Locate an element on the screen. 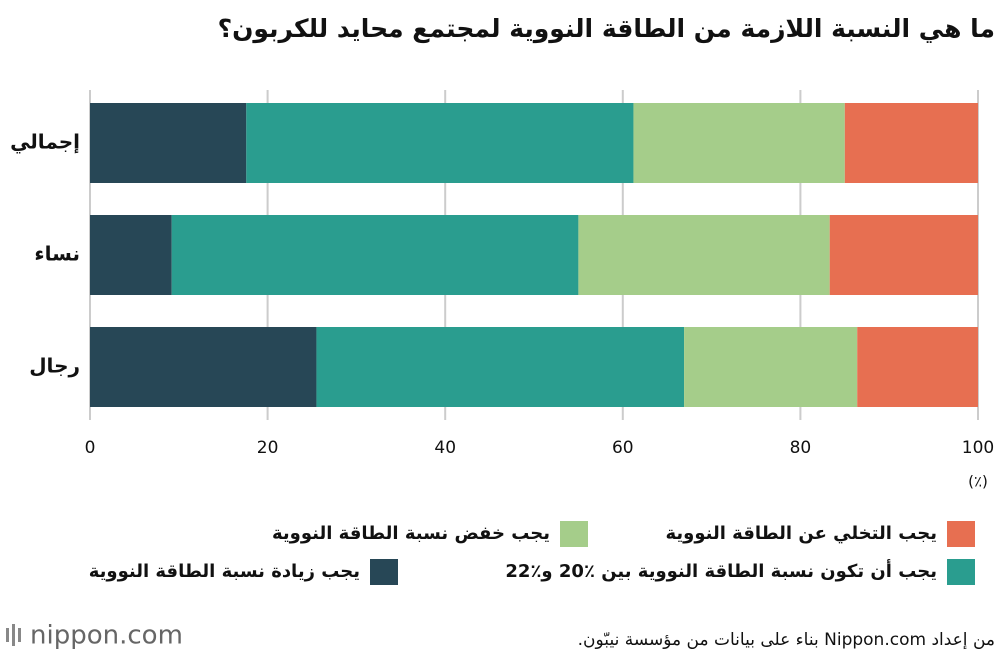 The height and width of the screenshot is (662, 1000). logo: nippon.com is located at coordinates (94, 636).